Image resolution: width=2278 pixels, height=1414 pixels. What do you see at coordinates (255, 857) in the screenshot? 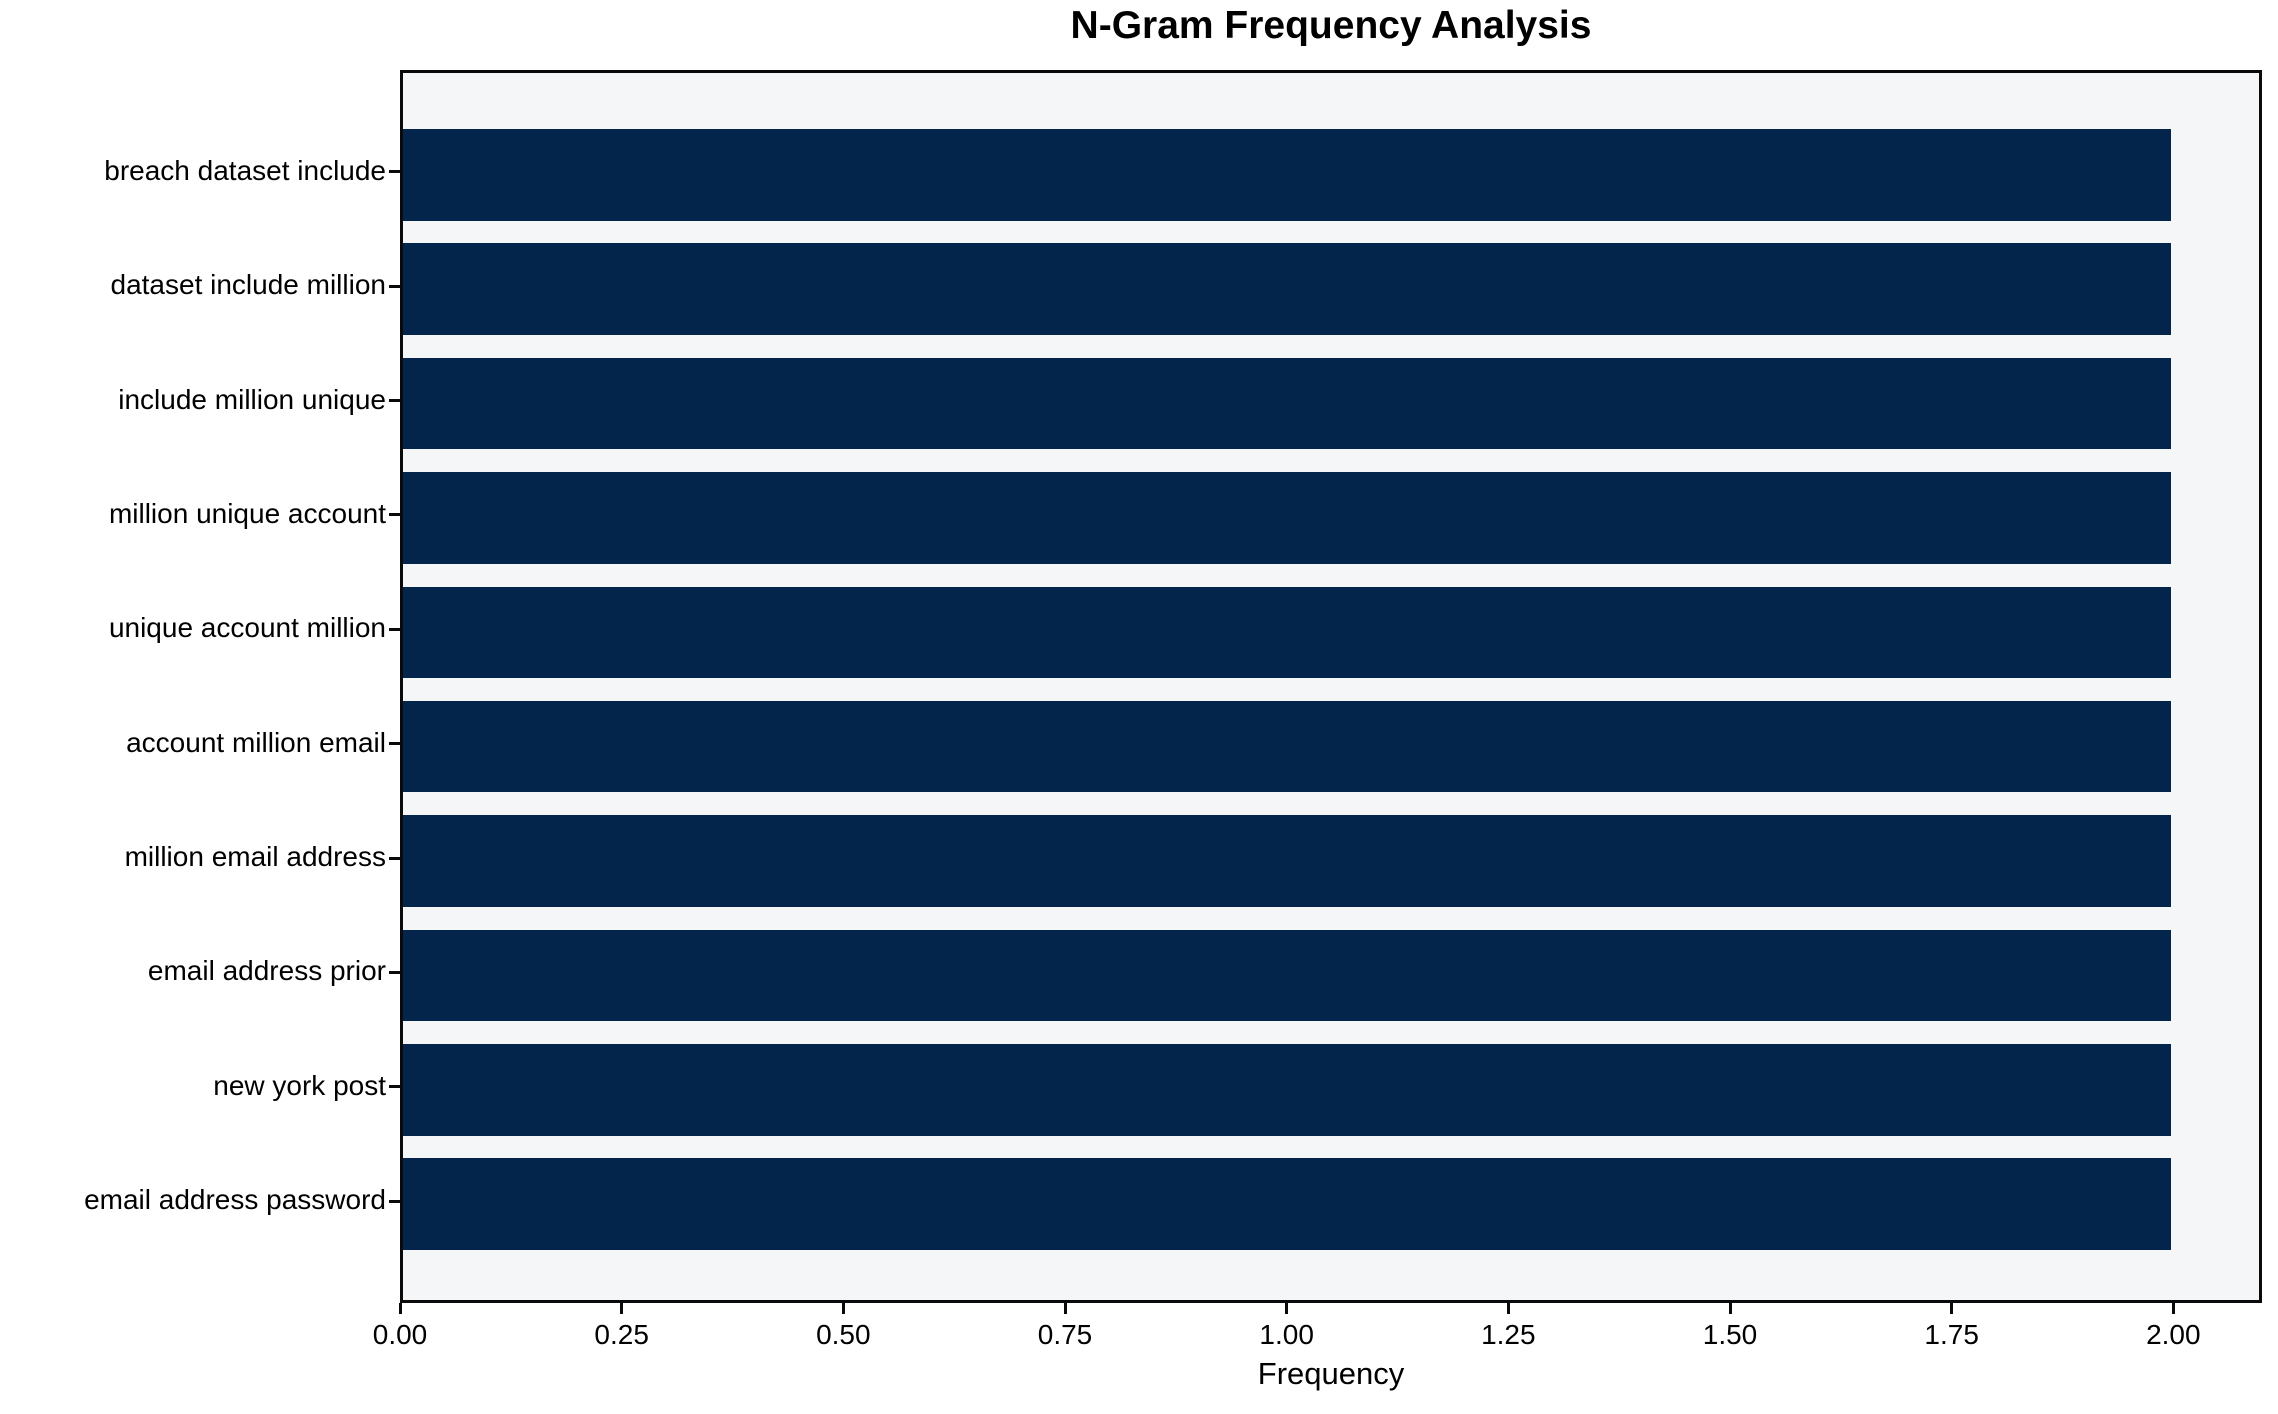
I see `y-axis-label: million email address` at bounding box center [255, 857].